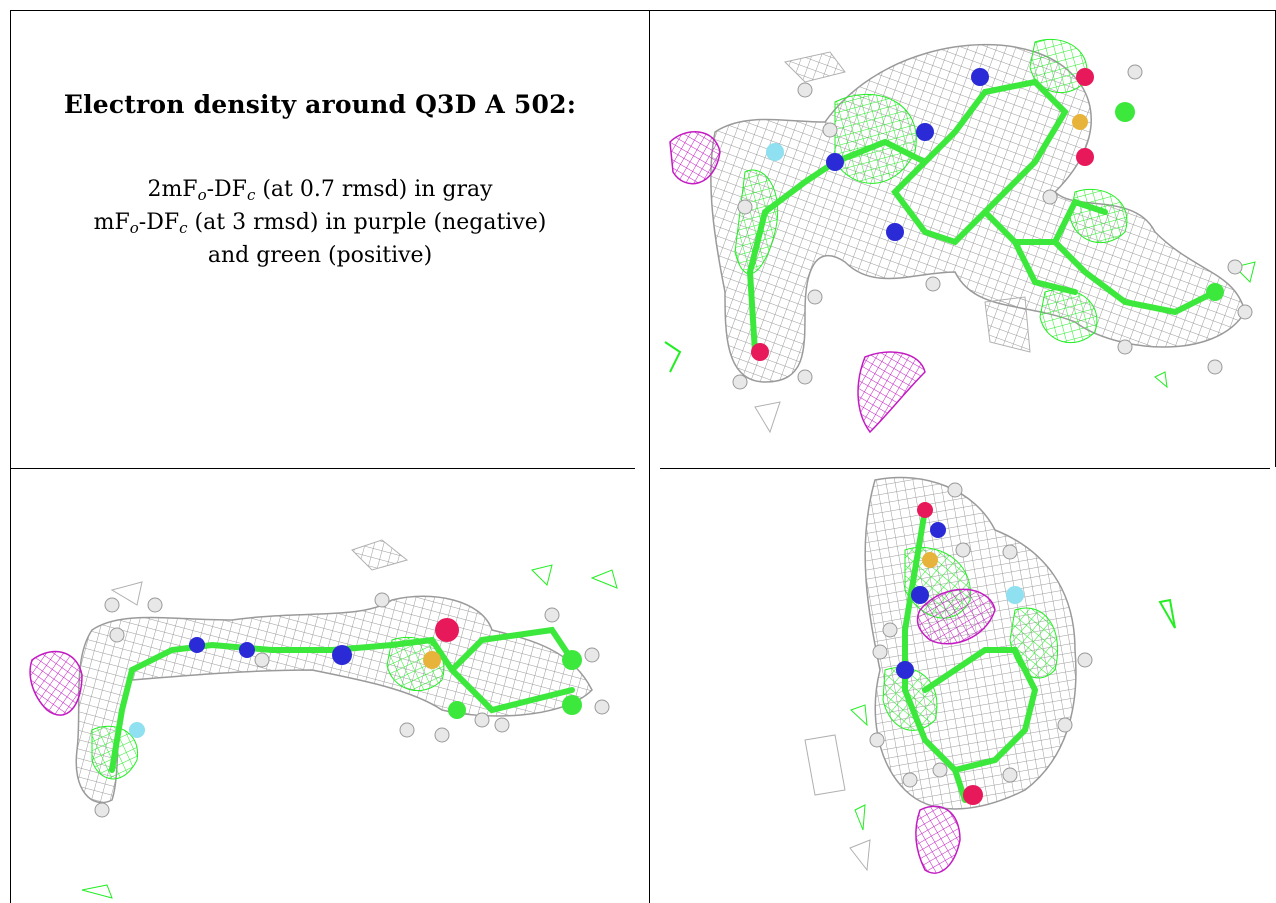 This screenshot has width=1276, height=903. Describe the element at coordinates (226, 189) in the screenshot. I see `caption-line1-mid: -DF` at that location.